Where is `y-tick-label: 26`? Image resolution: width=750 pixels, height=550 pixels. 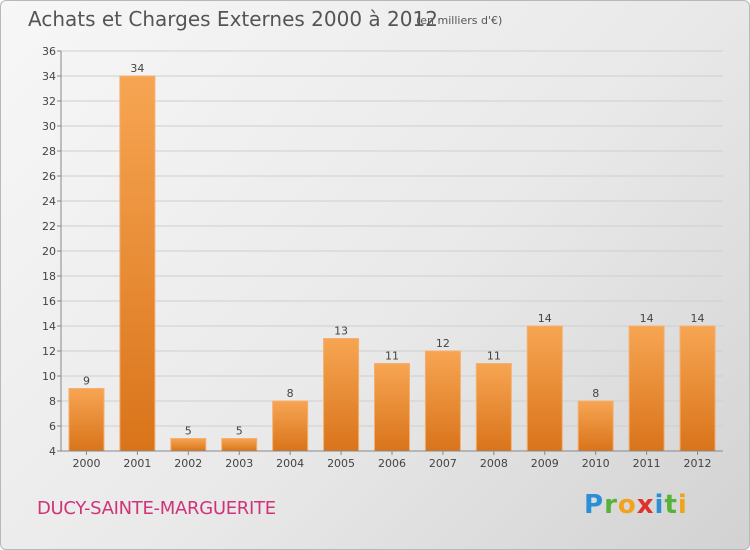 y-tick-label: 26 is located at coordinates (49, 176).